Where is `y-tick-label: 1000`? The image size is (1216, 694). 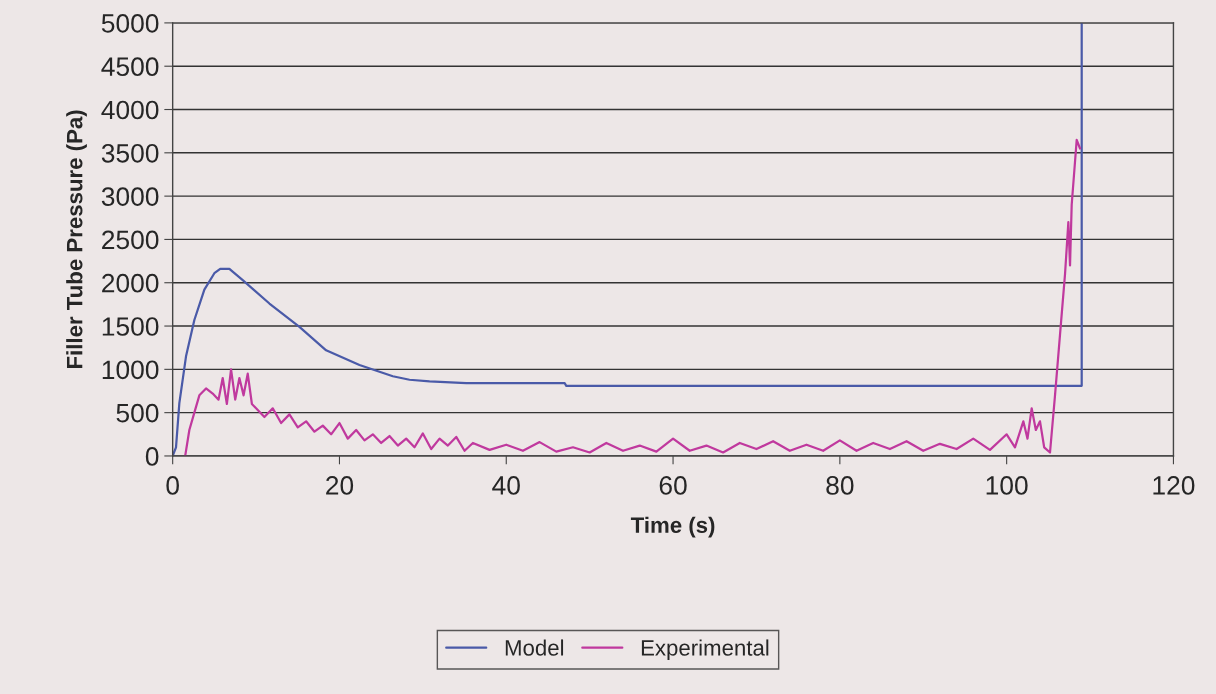 y-tick-label: 1000 is located at coordinates (130, 370).